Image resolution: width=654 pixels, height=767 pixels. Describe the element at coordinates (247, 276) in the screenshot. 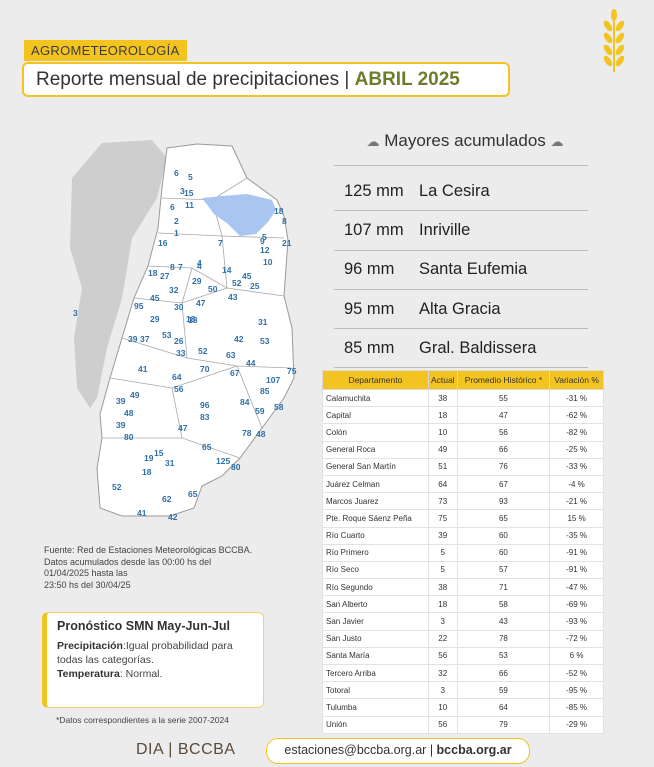

I see `station-label: 45` at that location.